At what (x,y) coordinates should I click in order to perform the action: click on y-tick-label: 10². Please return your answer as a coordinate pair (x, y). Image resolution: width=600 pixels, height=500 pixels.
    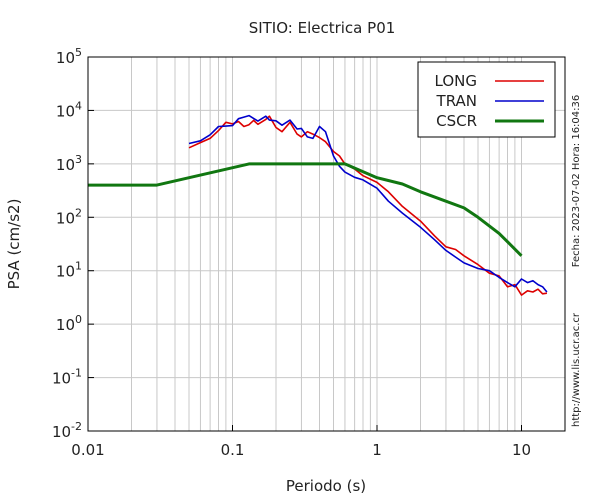
    Looking at the image, I should click on (69, 216).